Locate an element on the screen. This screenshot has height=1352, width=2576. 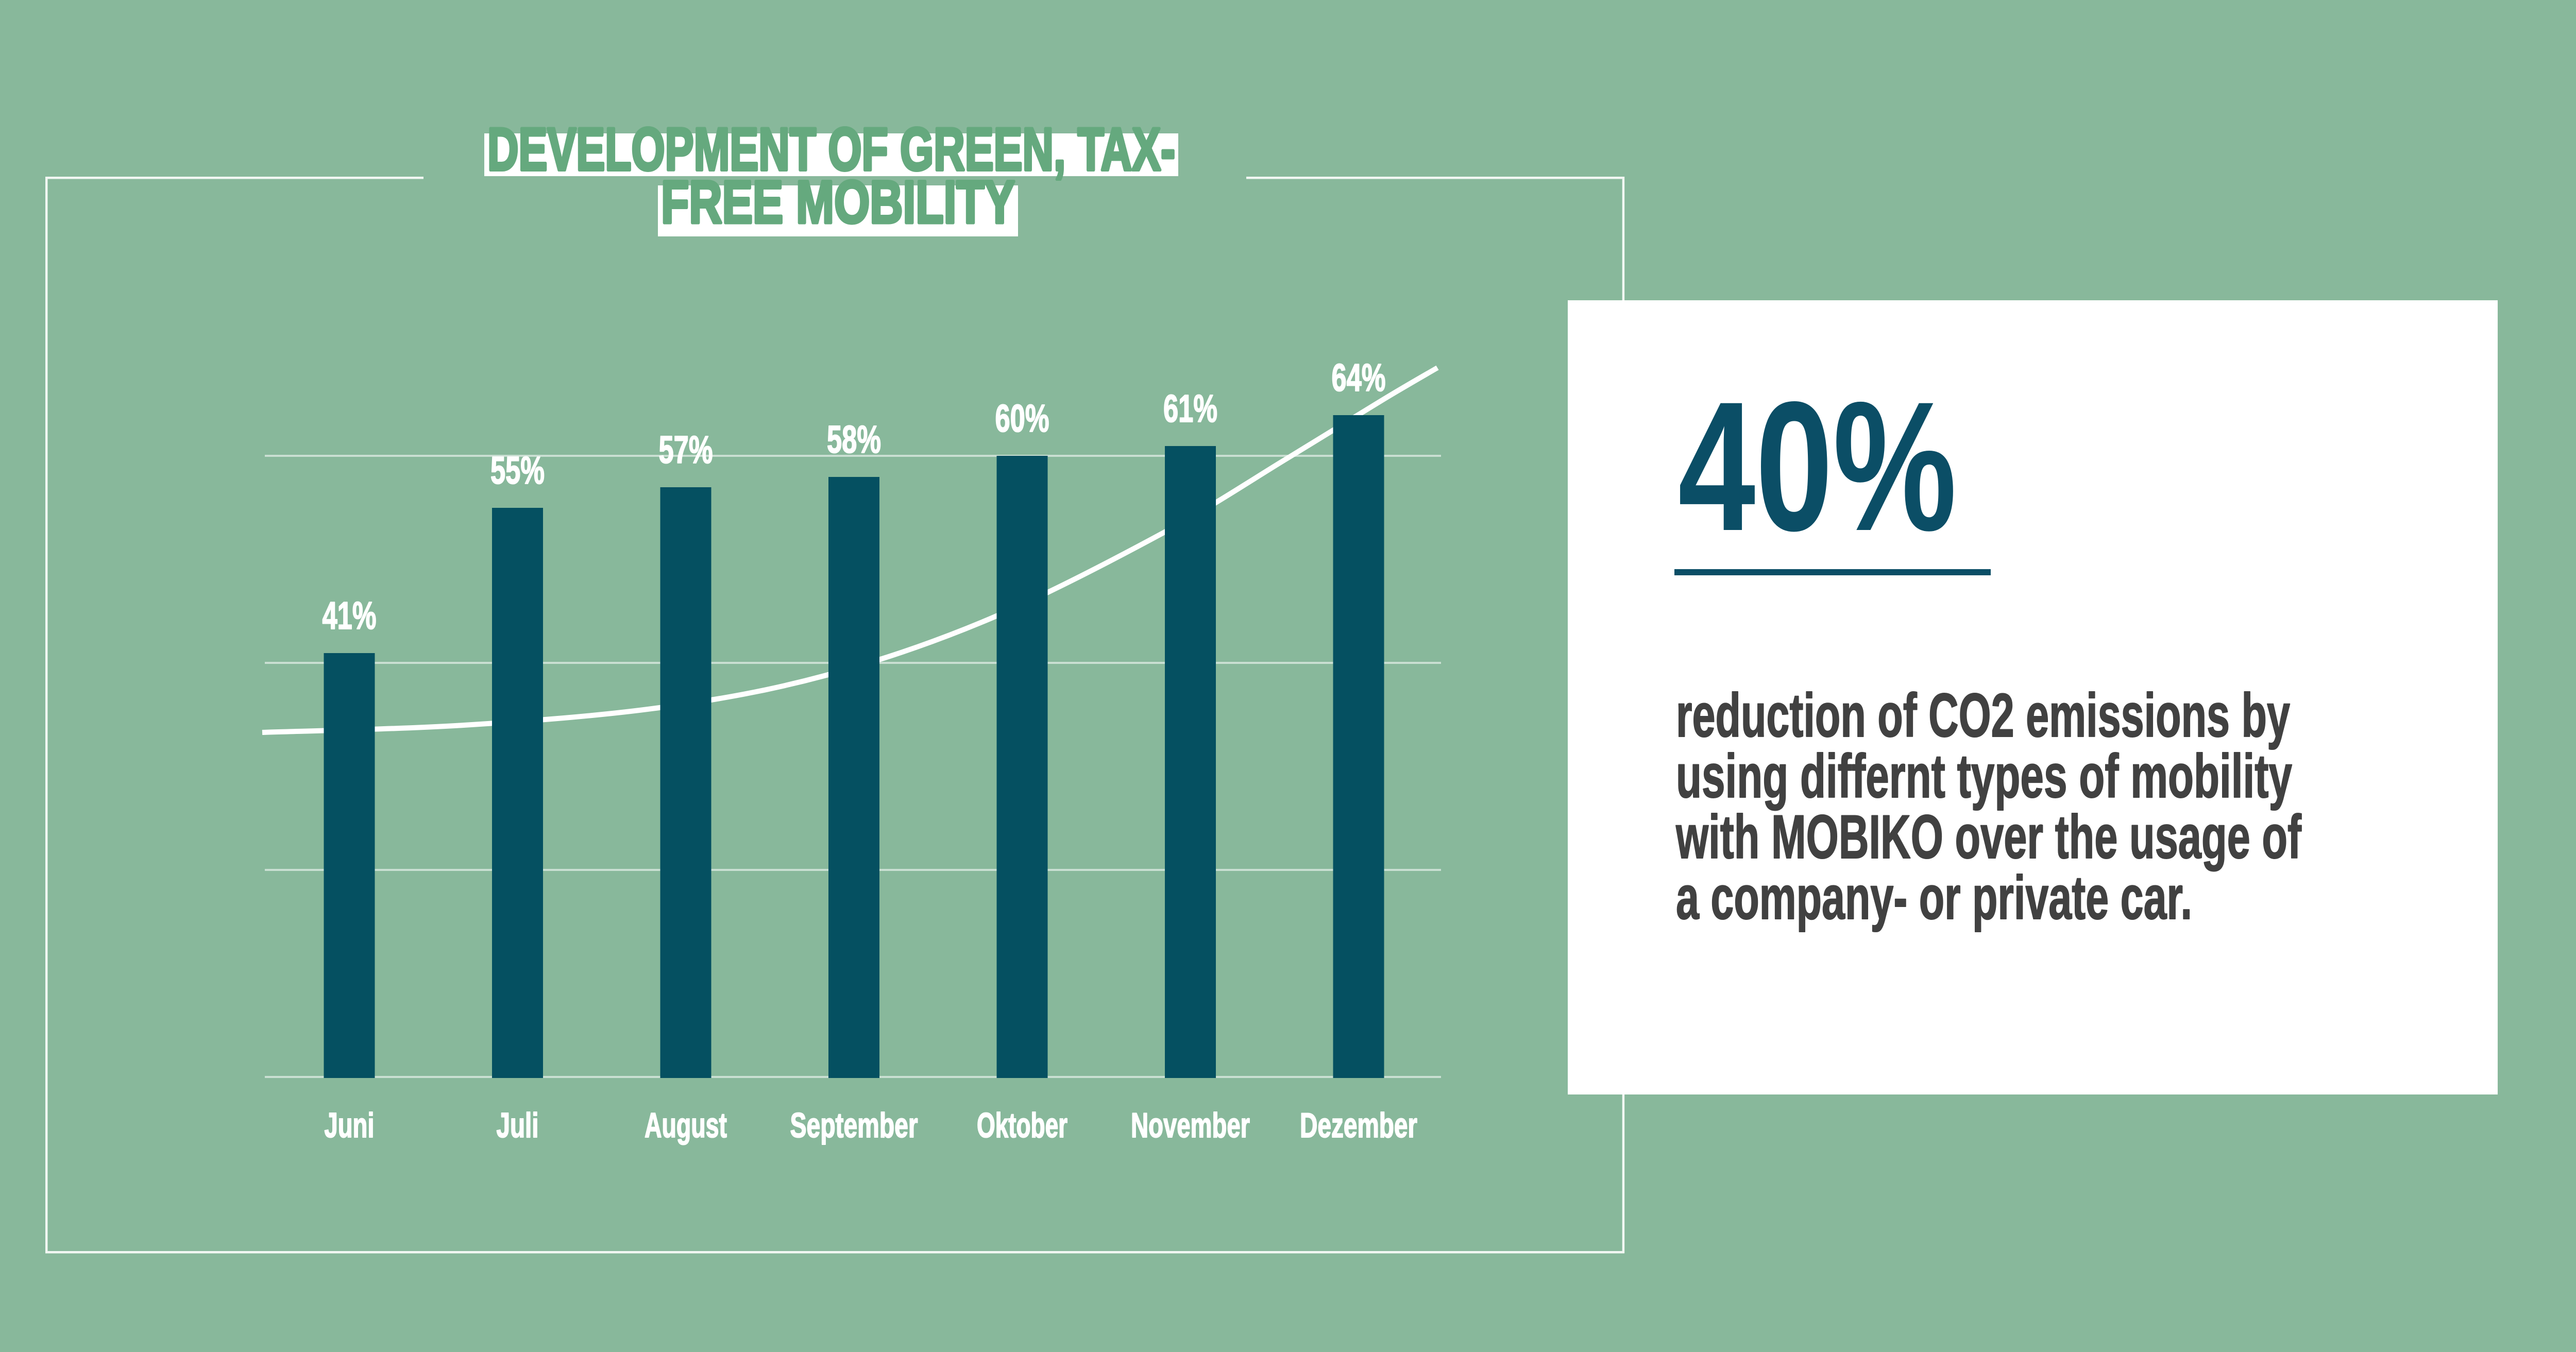
svg-text: 55% is located at coordinates (517, 470).